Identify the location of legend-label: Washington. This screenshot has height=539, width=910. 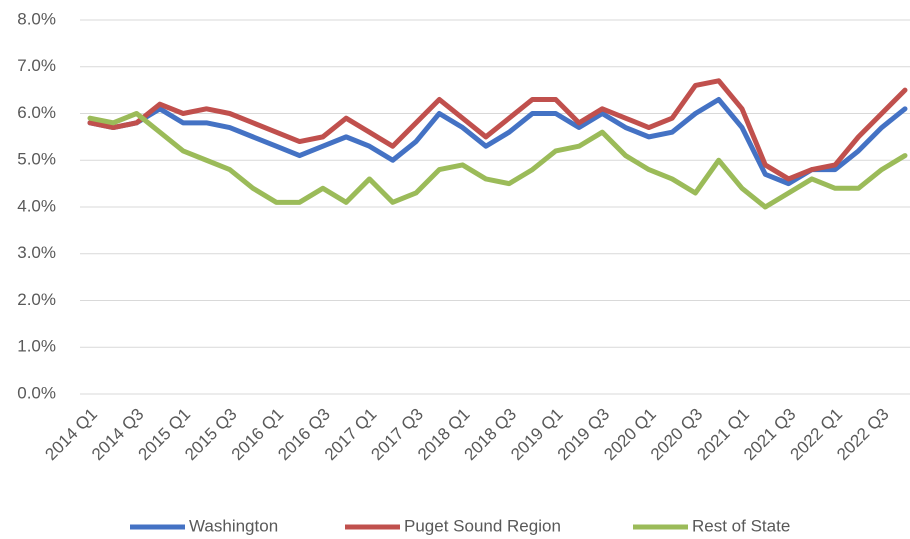
(233, 525).